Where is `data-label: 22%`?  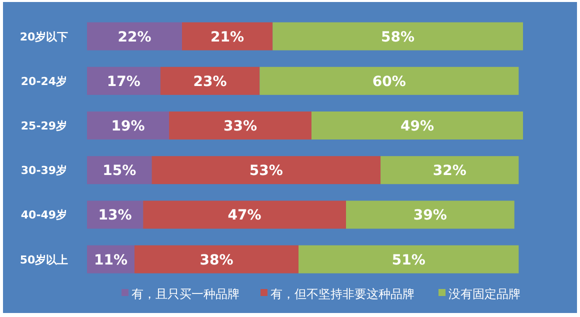 data-label: 22% is located at coordinates (135, 37).